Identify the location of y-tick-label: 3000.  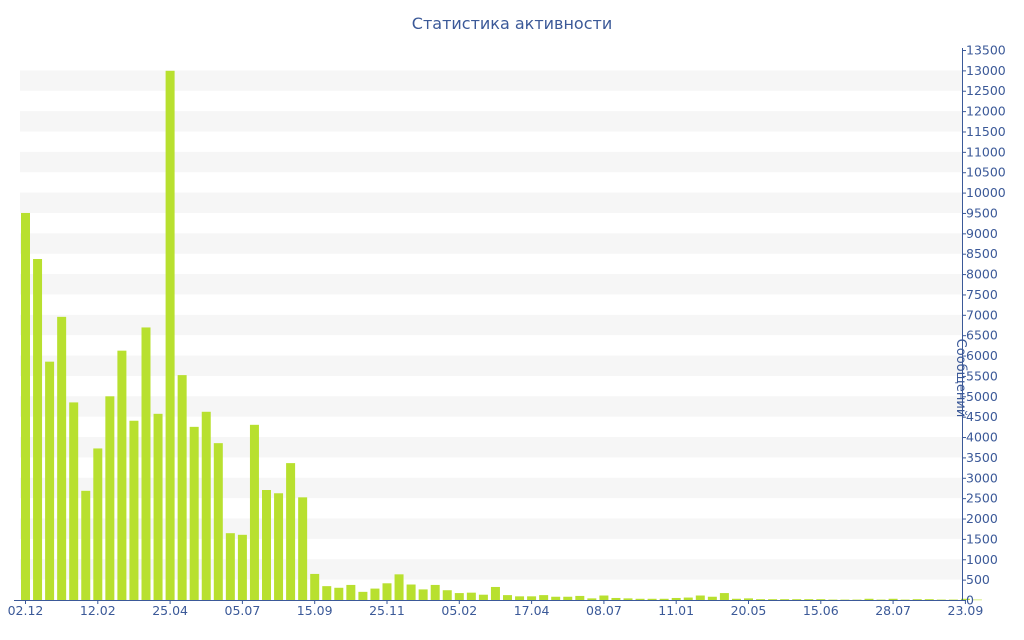
(982, 477).